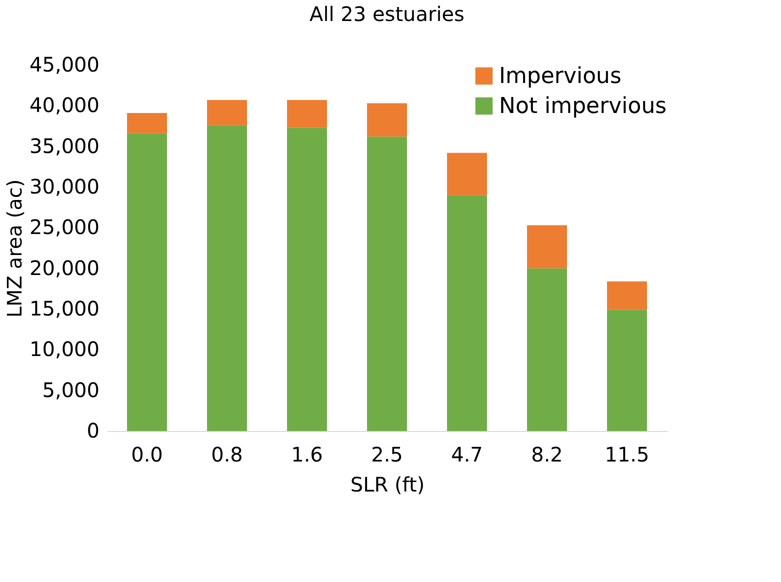 The image size is (781, 582). I want to click on y-tick-label: 40,000, so click(65, 105).